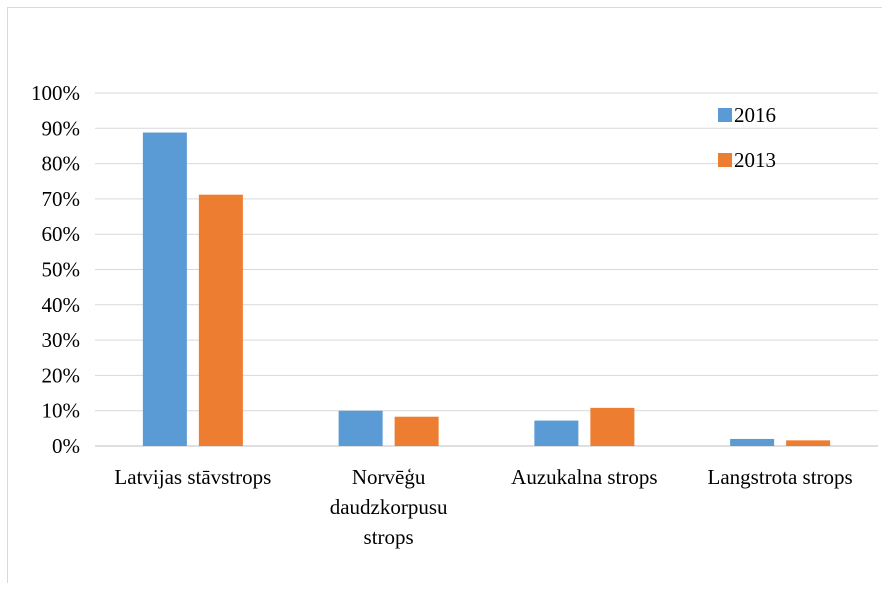 This screenshot has height=589, width=890. Describe the element at coordinates (61, 234) in the screenshot. I see `y-tick-label: 60%` at that location.